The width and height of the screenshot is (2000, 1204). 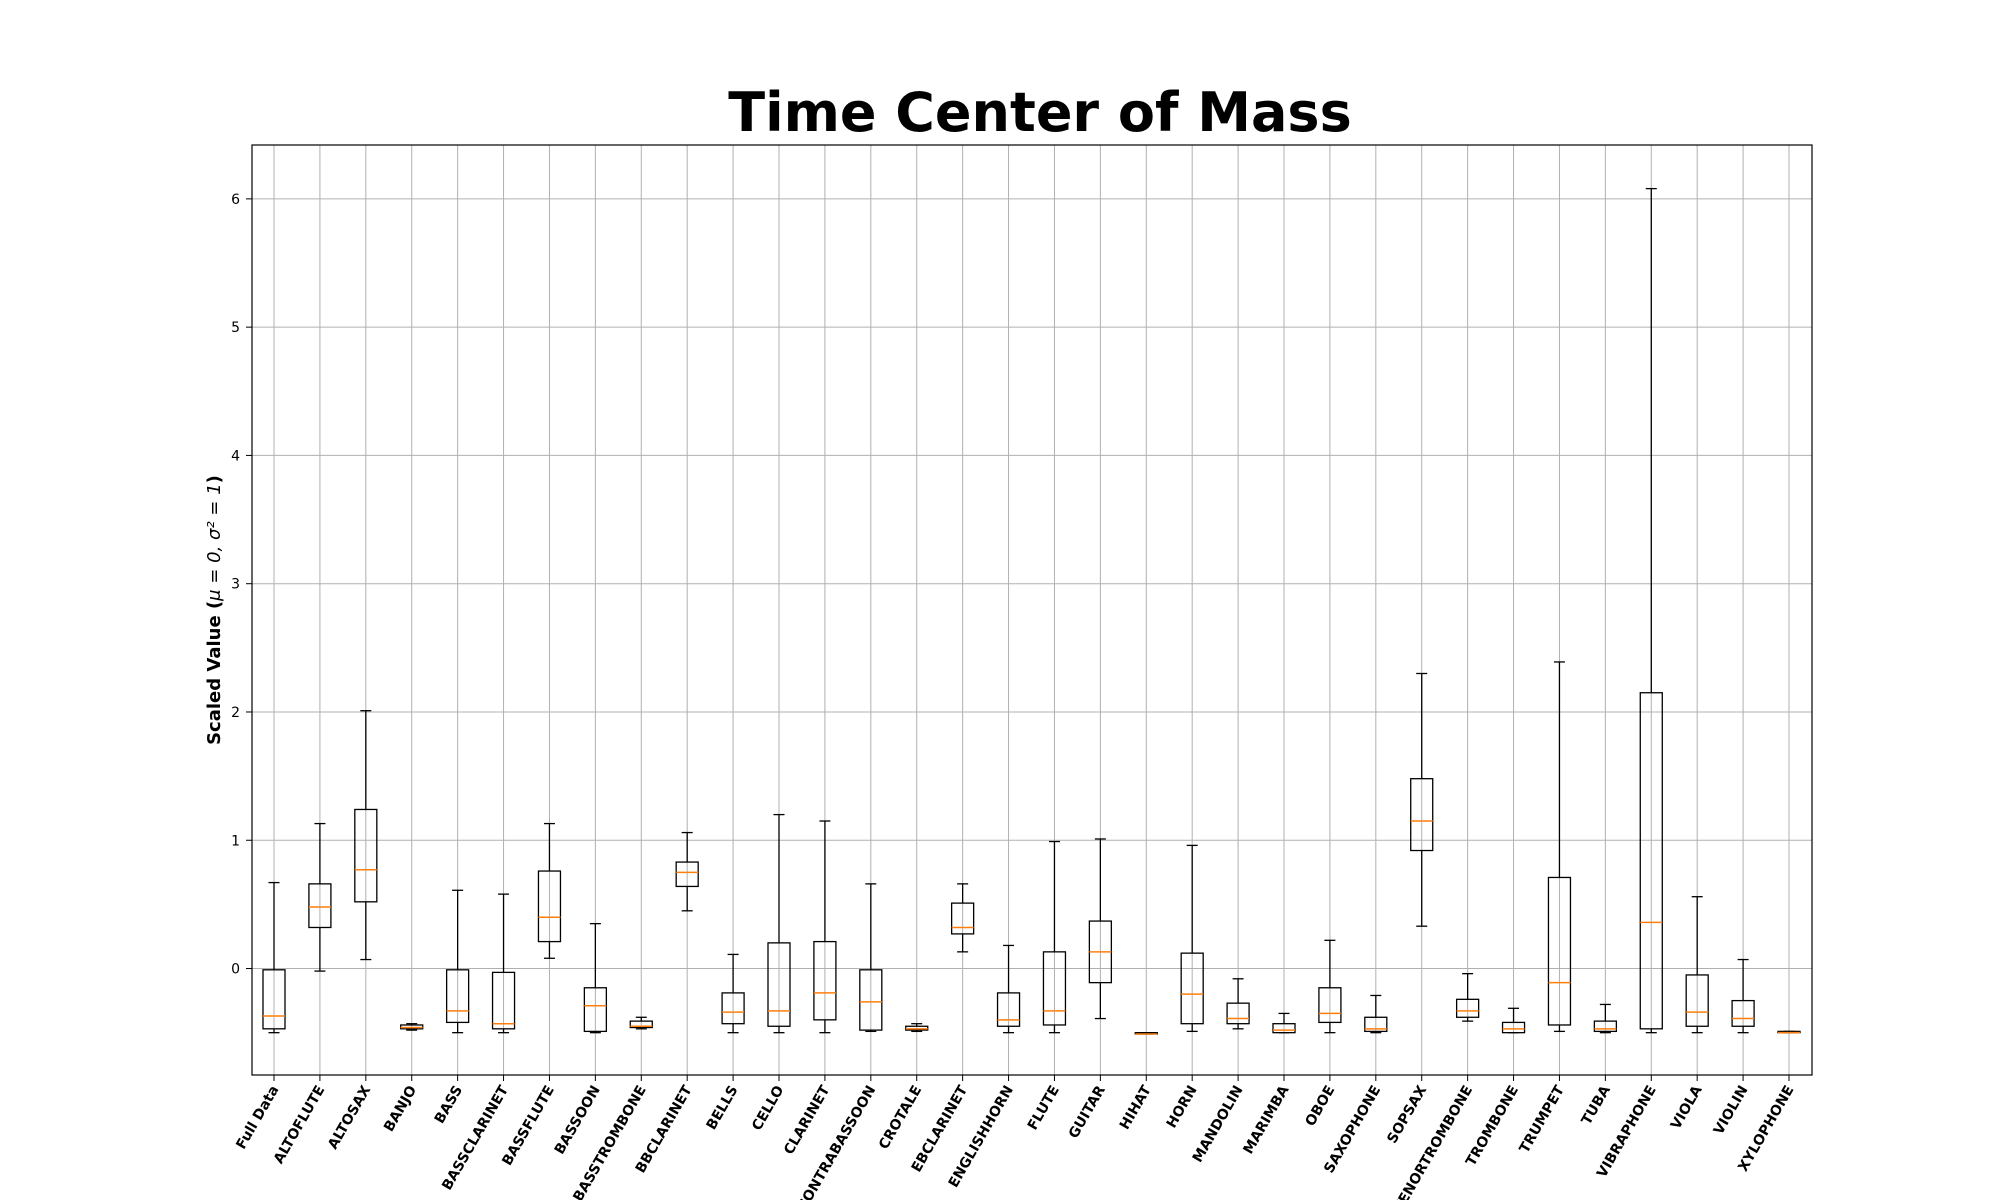 I want to click on box-ebclarinet, so click(x=962, y=918).